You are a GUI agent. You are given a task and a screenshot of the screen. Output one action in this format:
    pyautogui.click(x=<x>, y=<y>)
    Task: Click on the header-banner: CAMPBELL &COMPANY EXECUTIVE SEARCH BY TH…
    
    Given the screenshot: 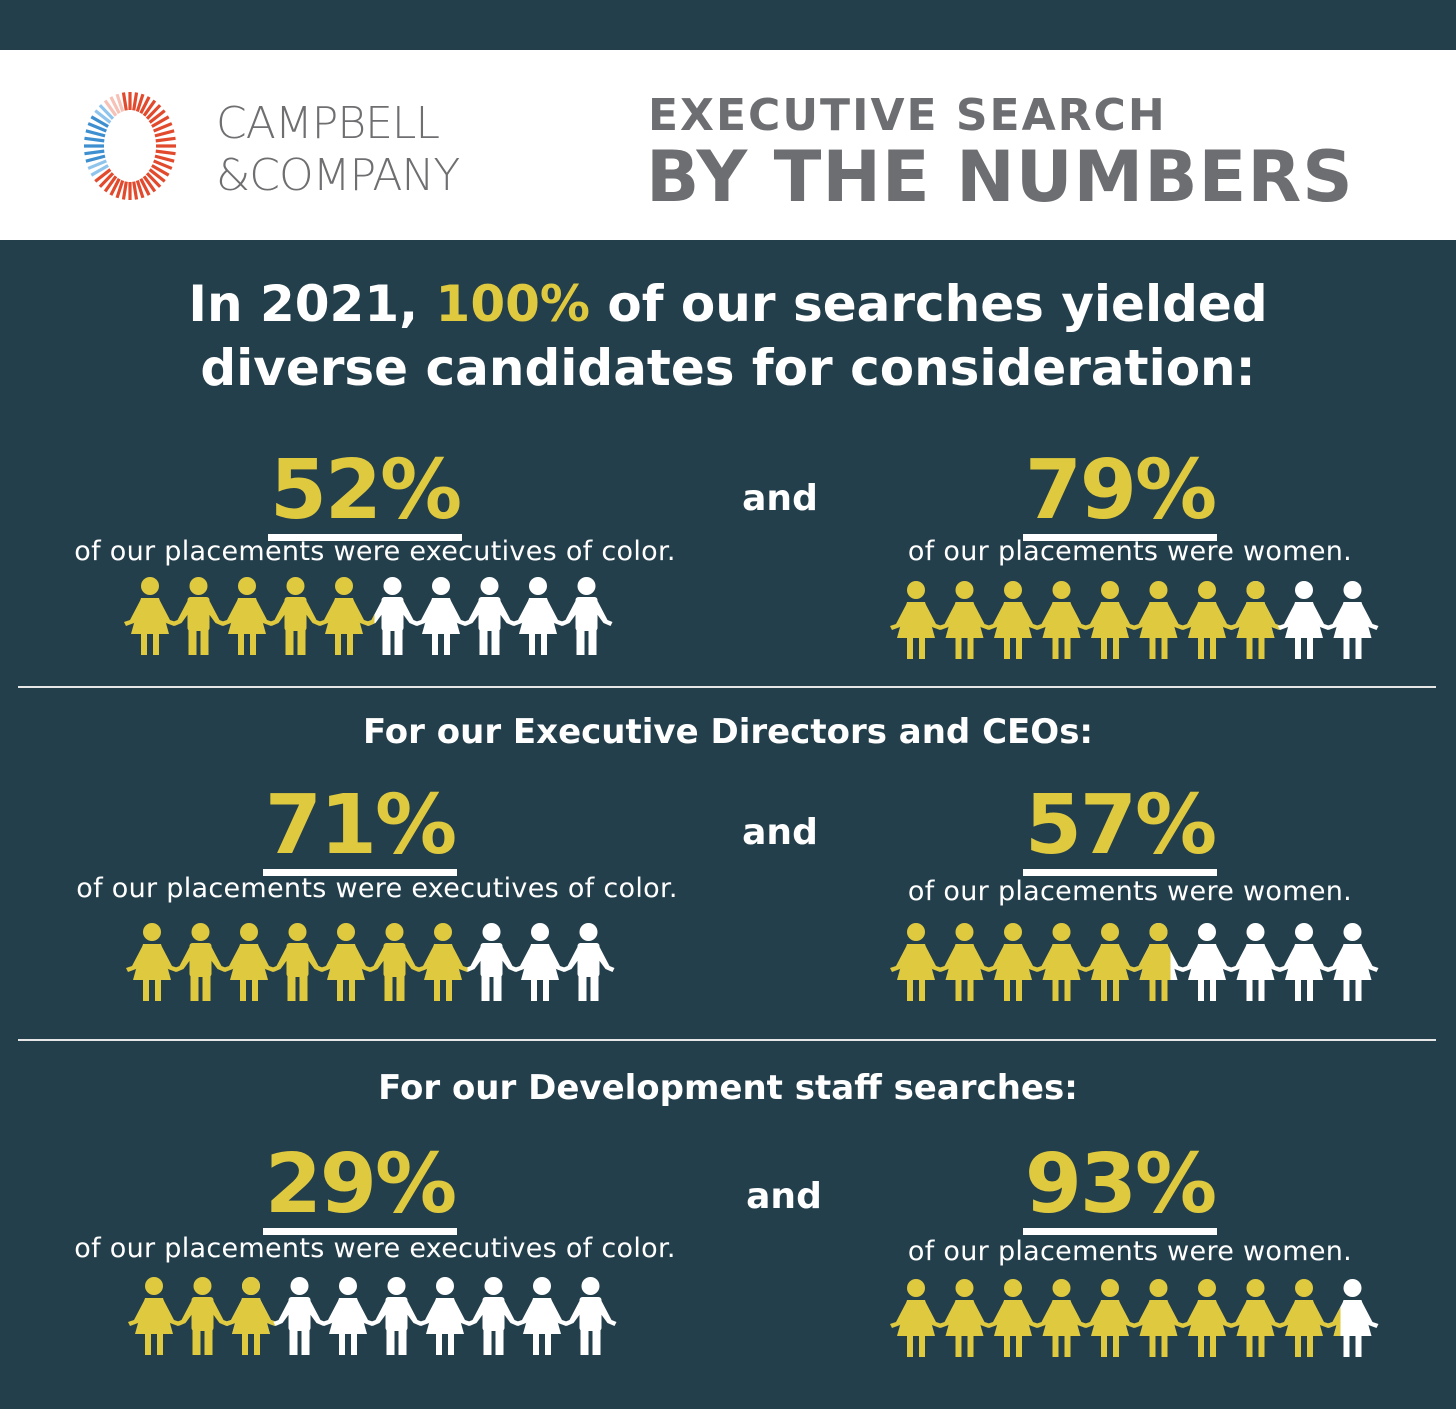 What is the action you would take?
    pyautogui.click(x=728, y=145)
    